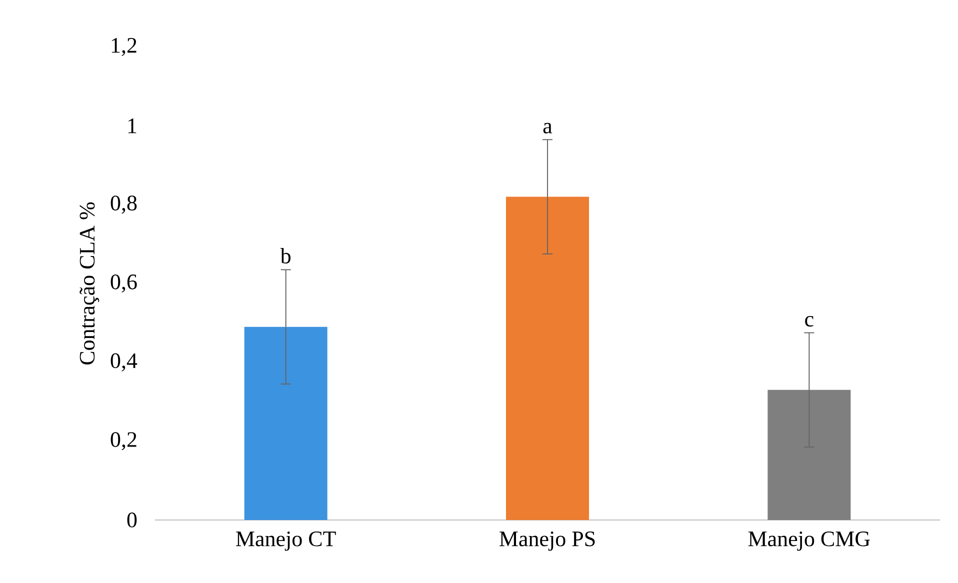  What do you see at coordinates (132, 520) in the screenshot?
I see `y-tick-label: 0` at bounding box center [132, 520].